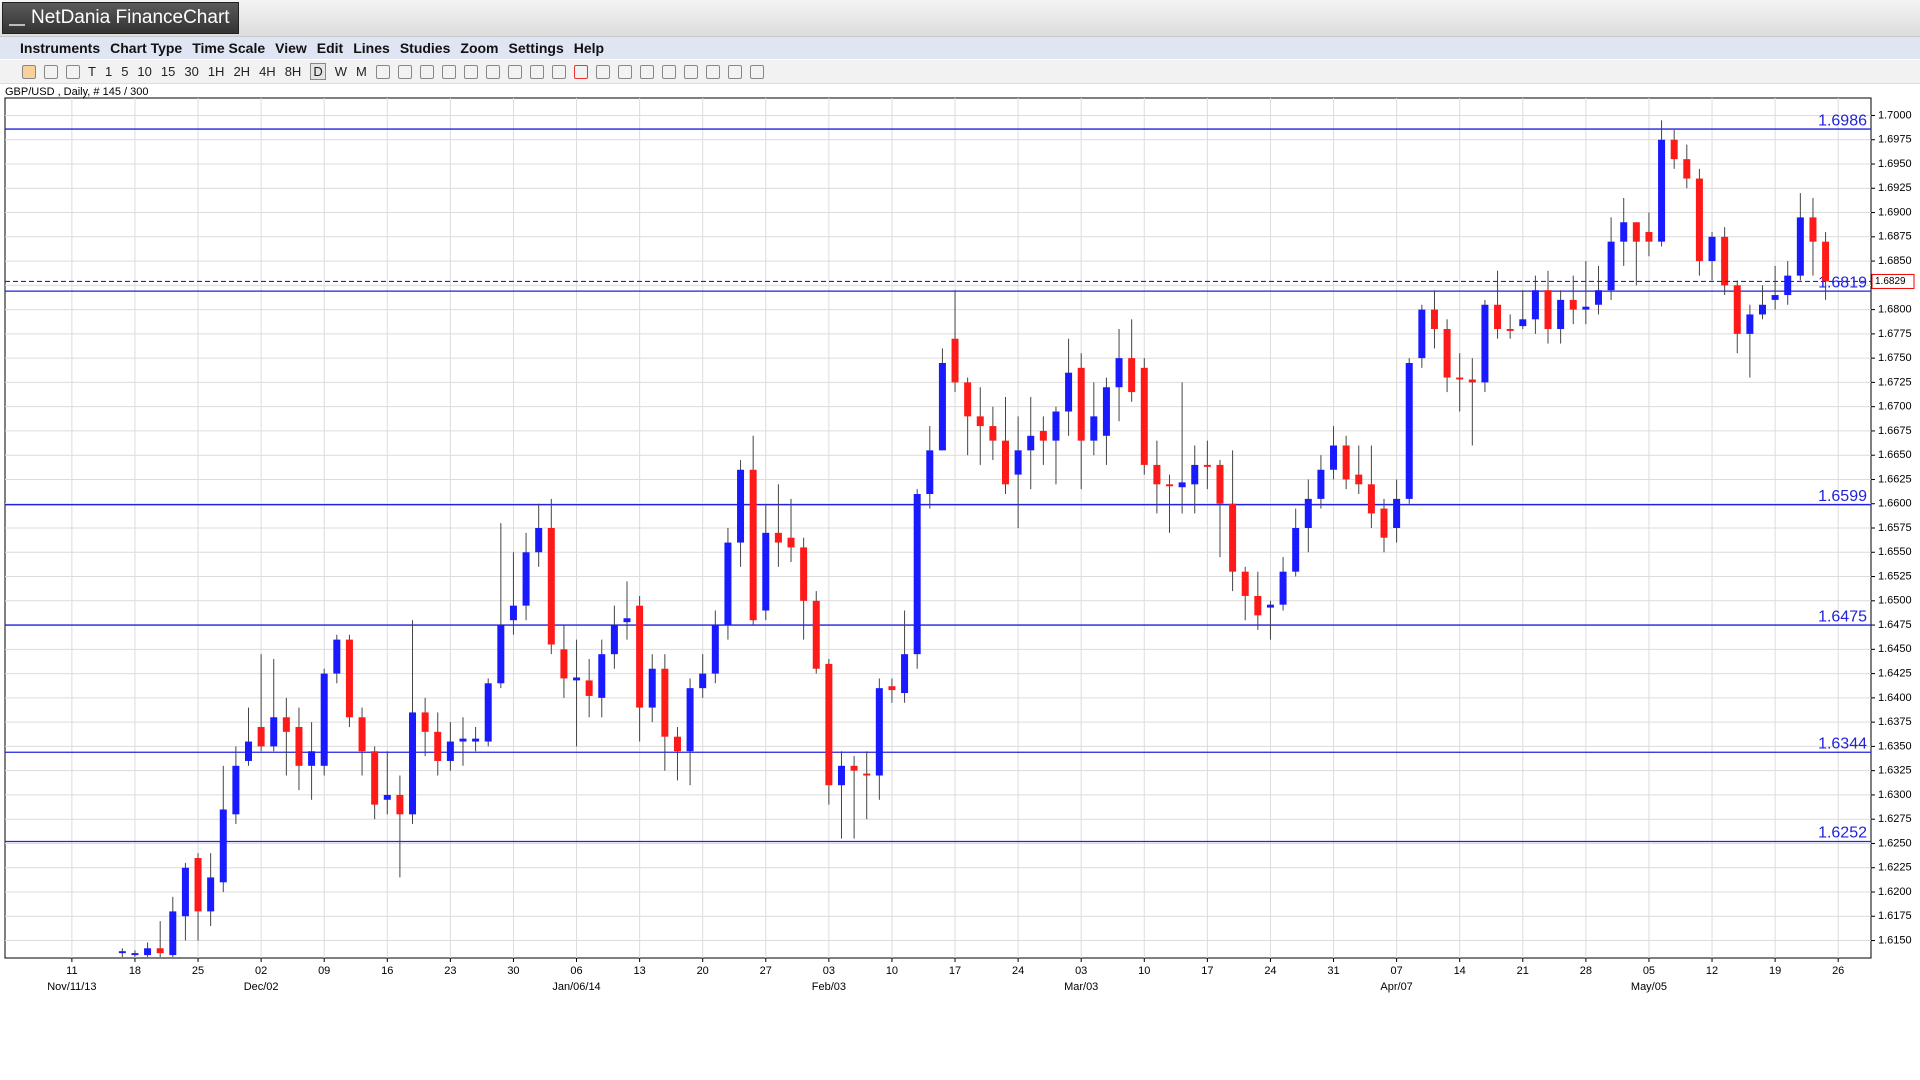 This screenshot has height=1080, width=1920. Describe the element at coordinates (955, 971) in the screenshot. I see `x-tick-label: 17` at that location.